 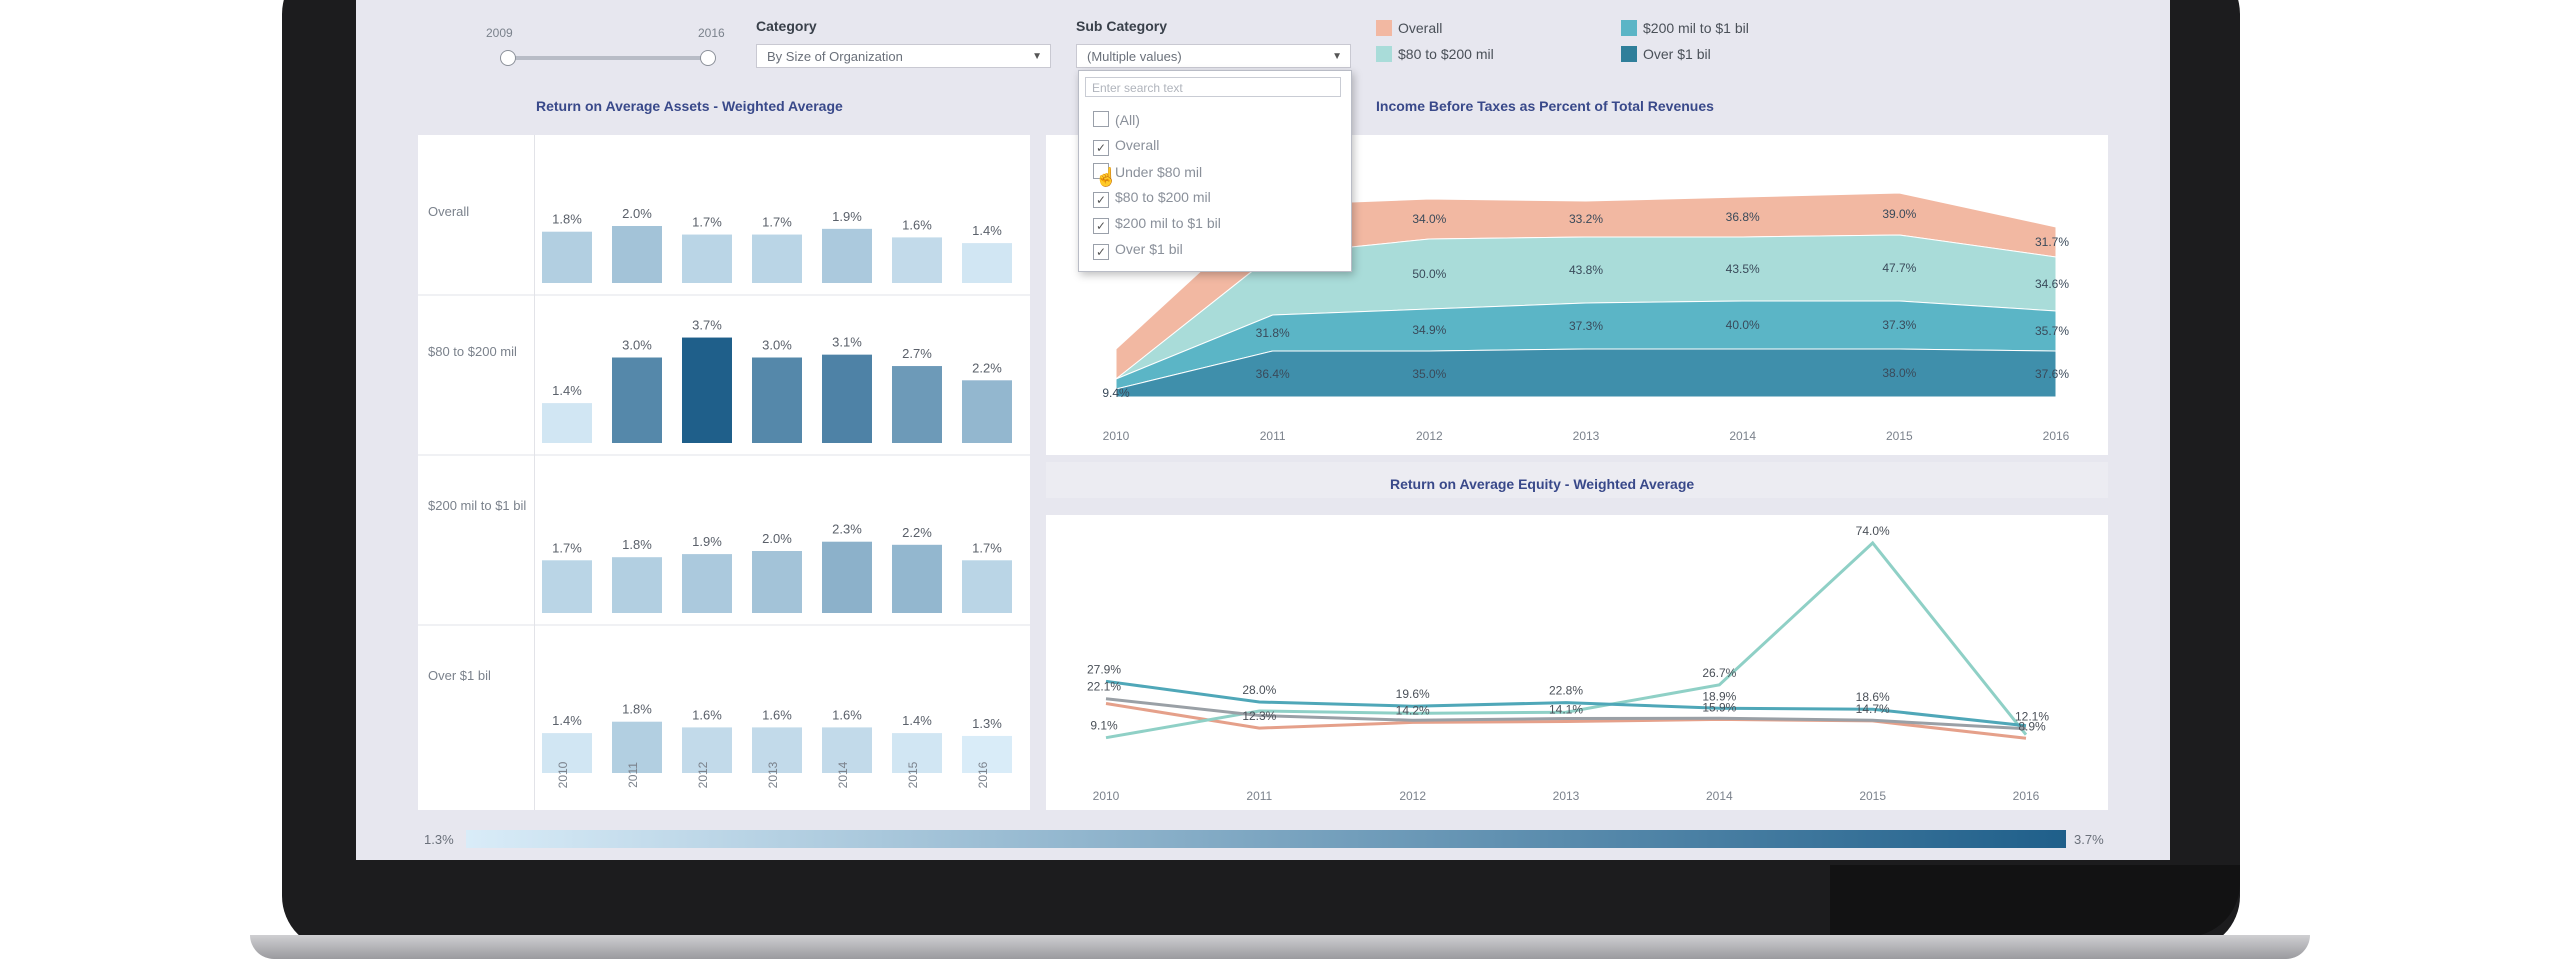 What do you see at coordinates (1899, 436) in the screenshot?
I see `income-year-tick: 2015` at bounding box center [1899, 436].